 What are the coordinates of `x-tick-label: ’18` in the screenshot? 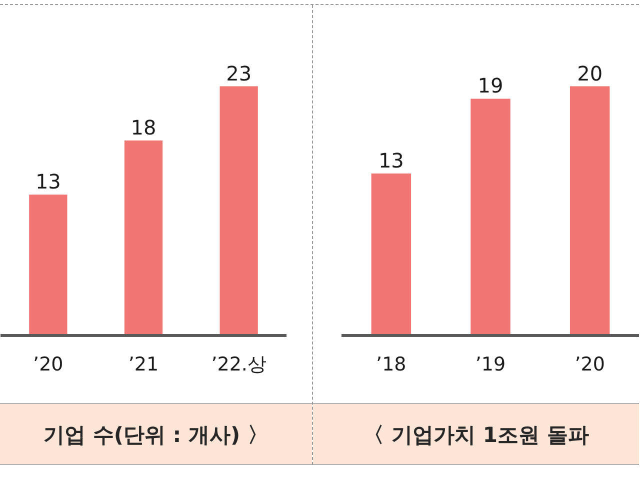 It's located at (391, 365).